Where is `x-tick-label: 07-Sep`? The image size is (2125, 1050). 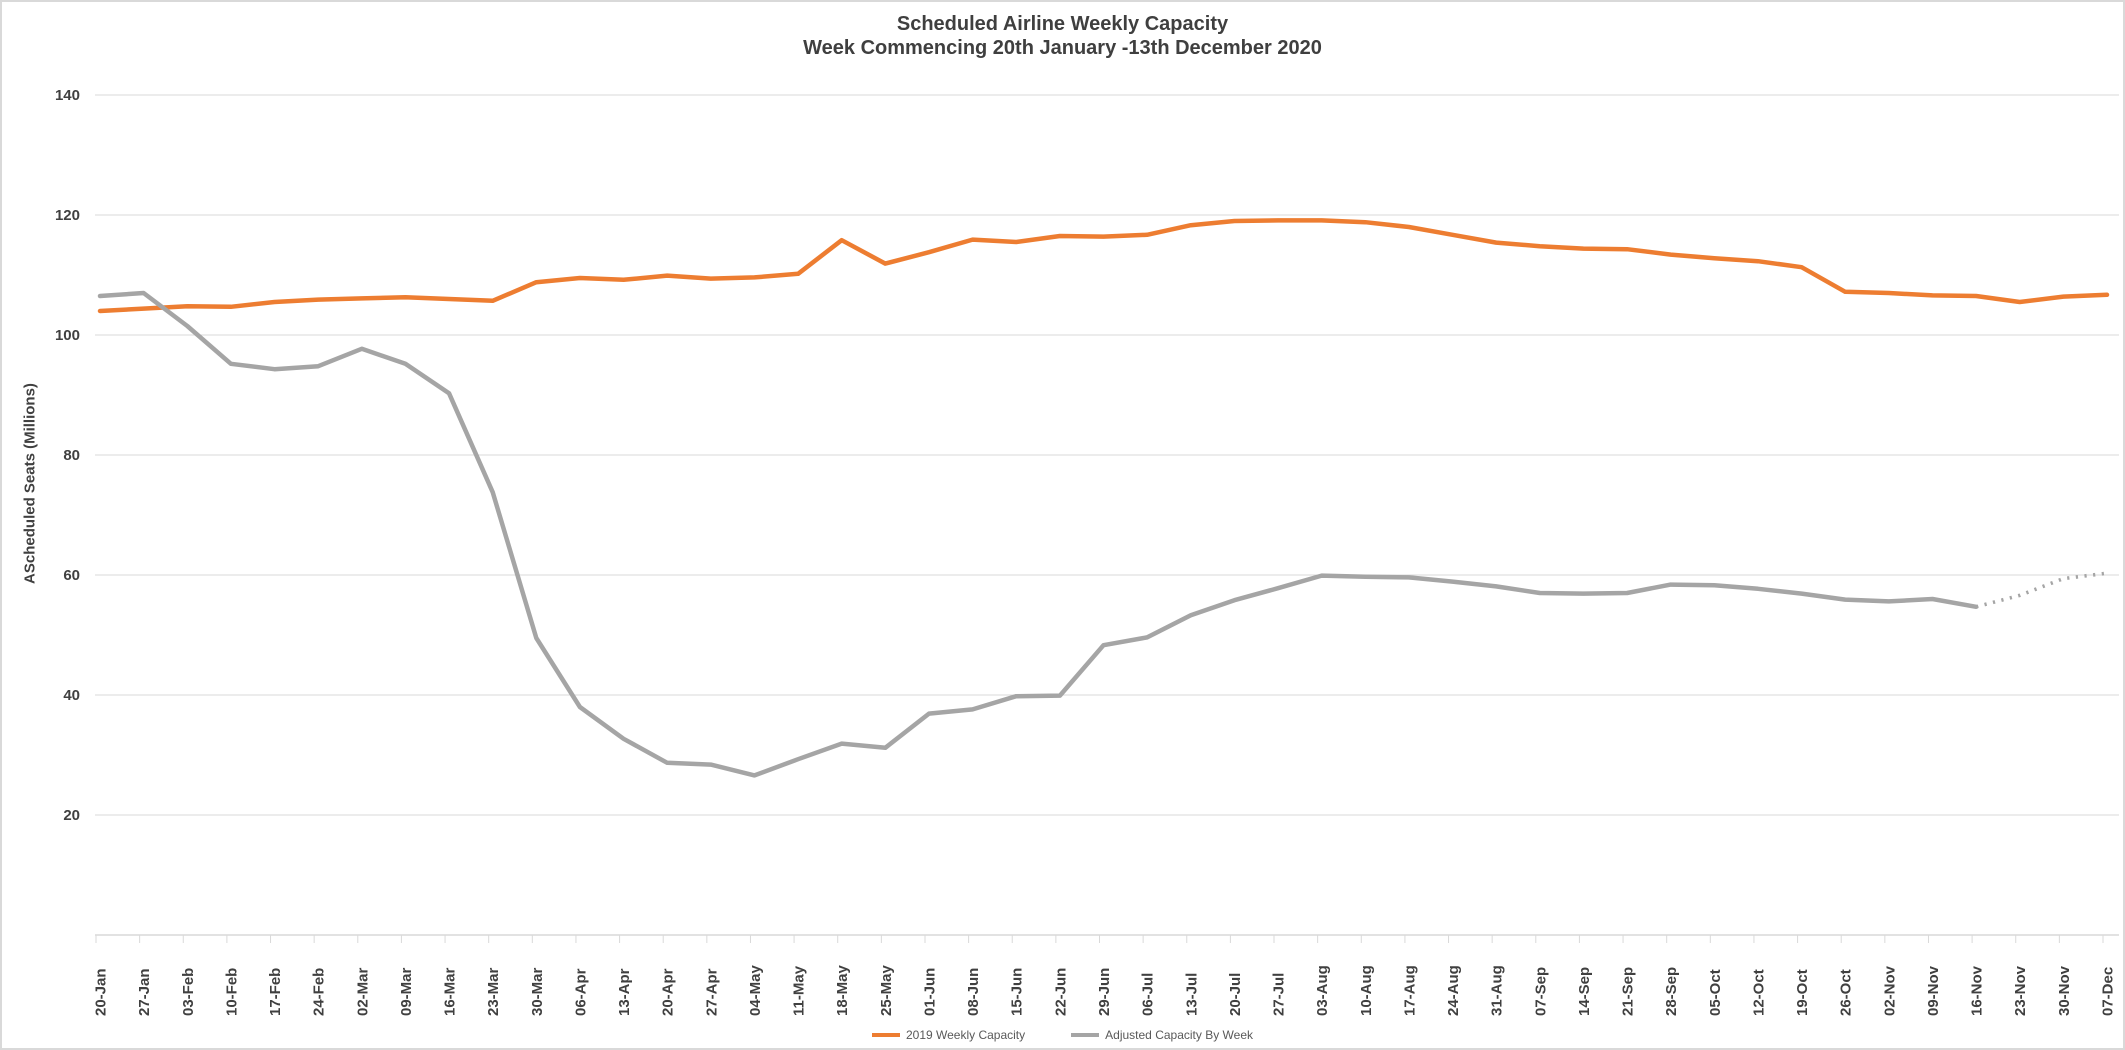
x-tick-label: 07-Sep is located at coordinates (1540, 991).